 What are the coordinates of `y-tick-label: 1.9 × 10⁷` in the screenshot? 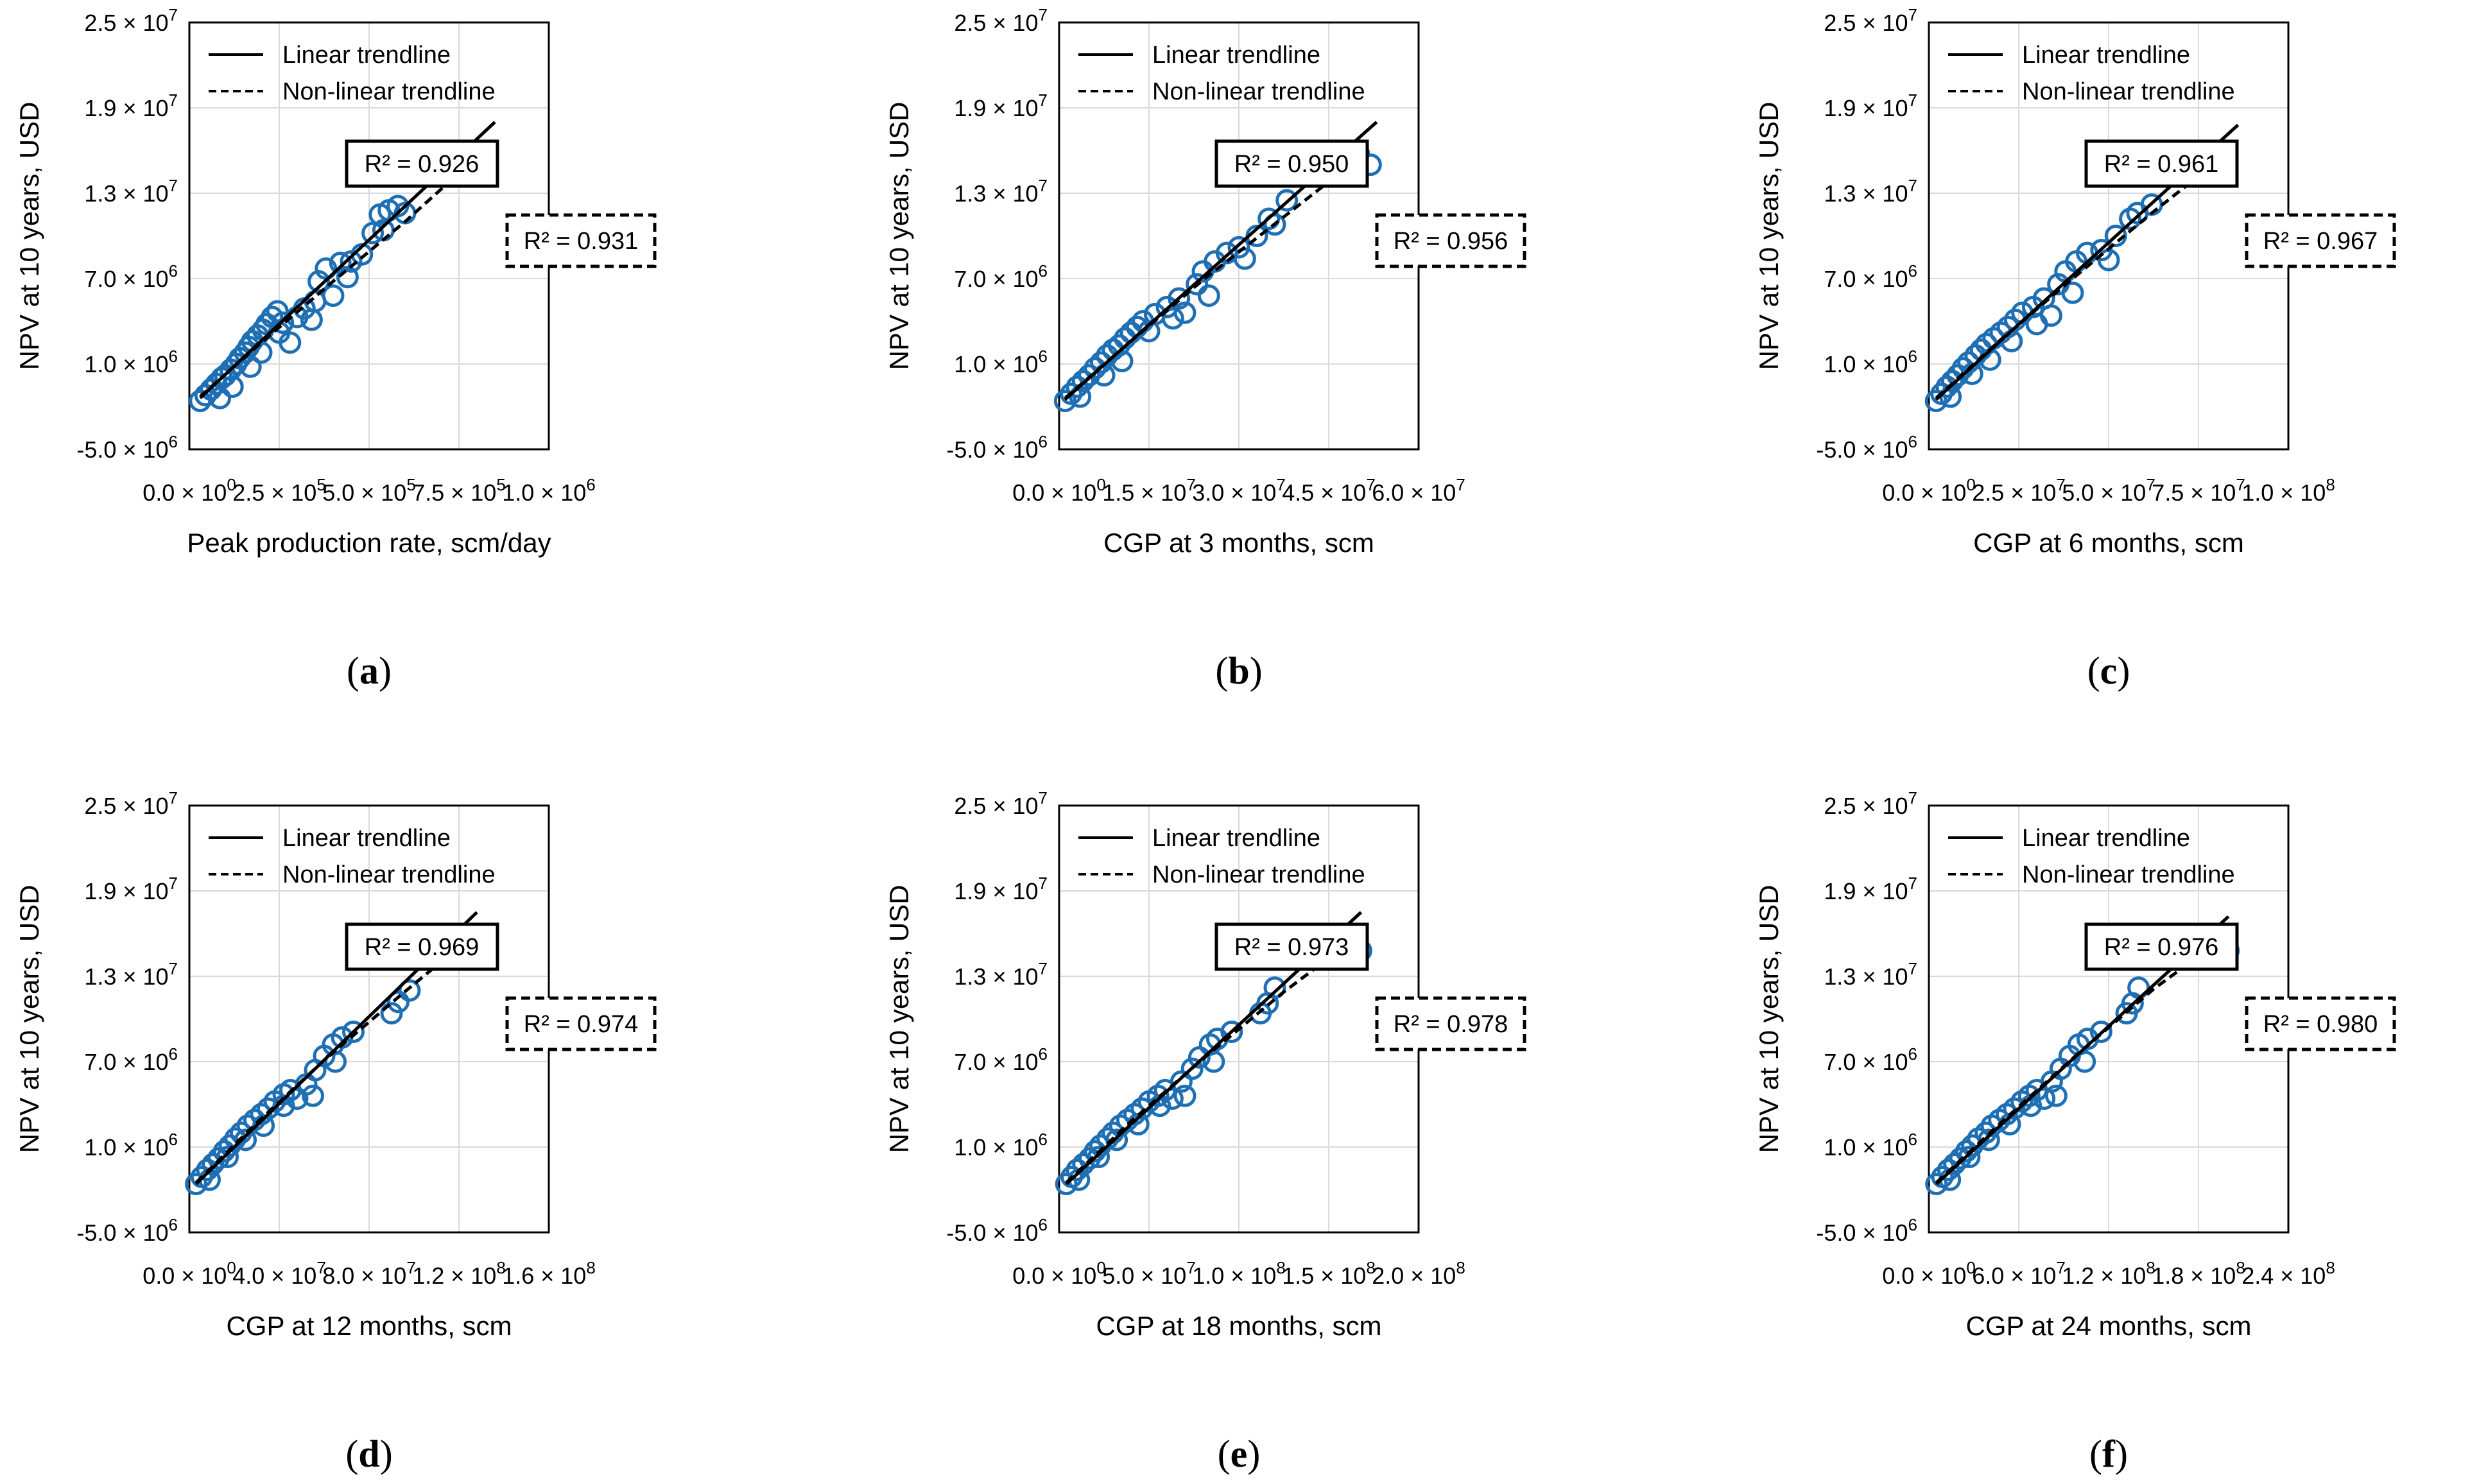 It's located at (1871, 106).